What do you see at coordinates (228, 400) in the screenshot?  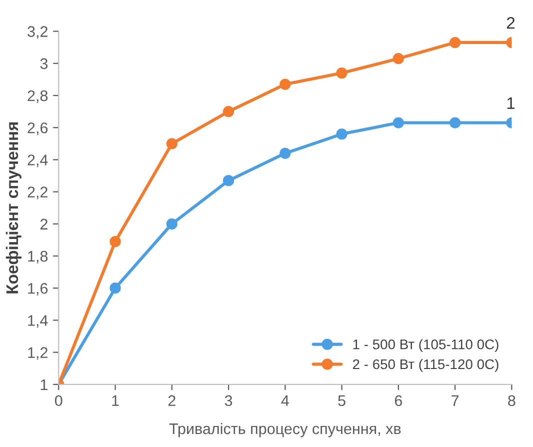 I see `x-tick-label: 3` at bounding box center [228, 400].